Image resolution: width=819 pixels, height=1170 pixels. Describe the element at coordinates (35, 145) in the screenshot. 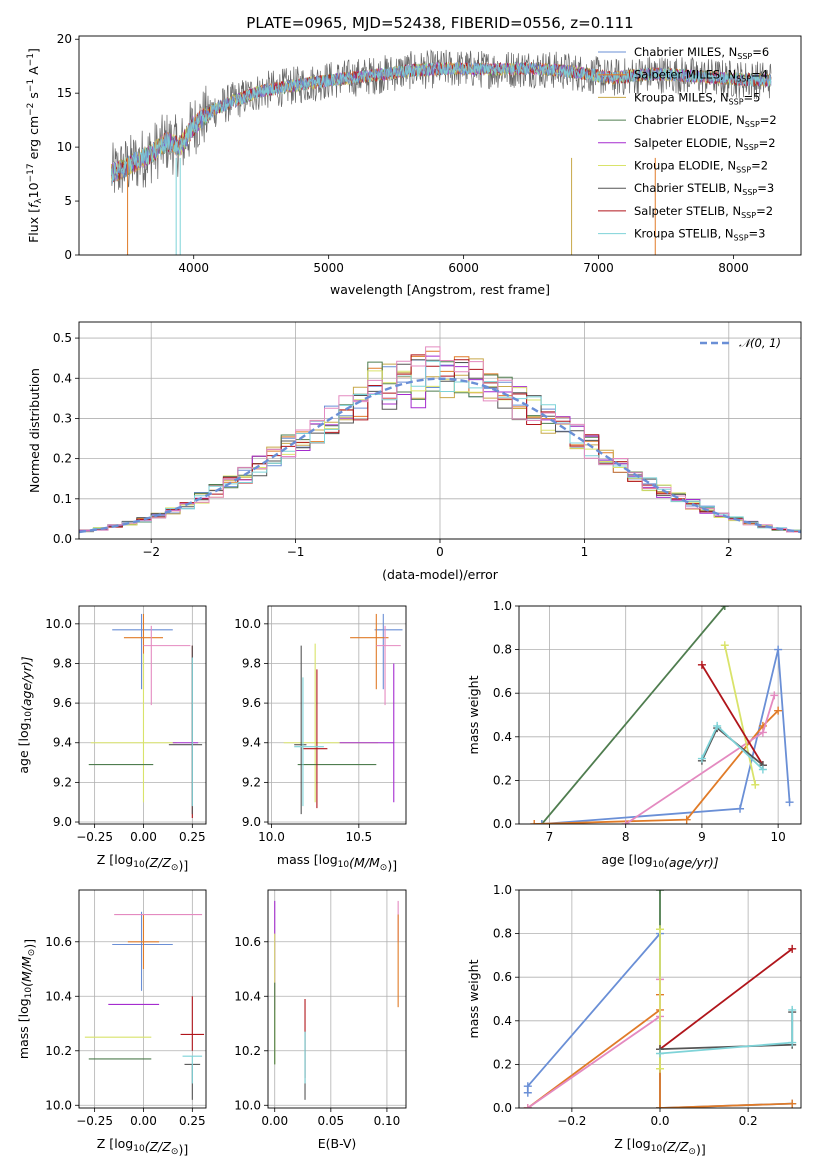

I see `y-axis-label: Flux [fλ10−17 erg cm−2 s−1 A−1]` at that location.